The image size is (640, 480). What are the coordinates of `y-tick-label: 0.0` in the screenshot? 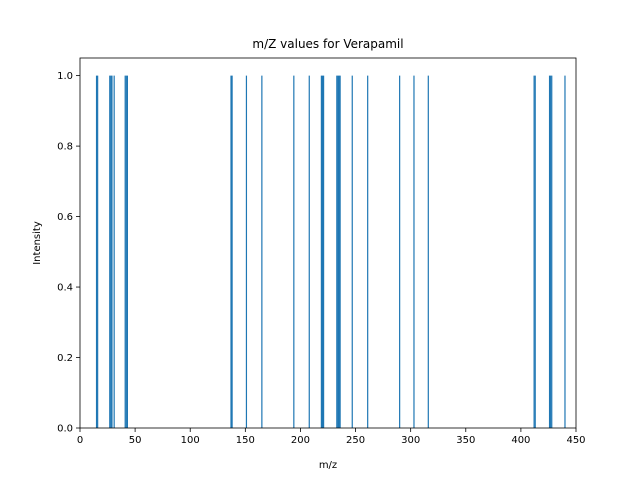 It's located at (65, 429).